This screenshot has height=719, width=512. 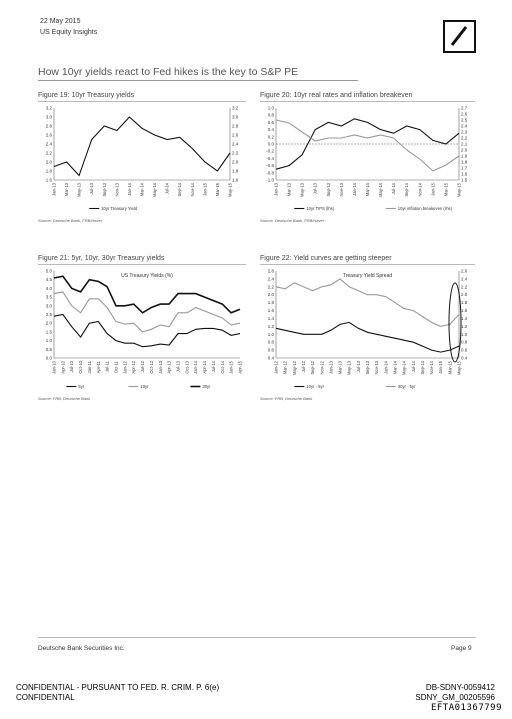 I want to click on x-tick-label: Apr-15, so click(x=240, y=366).